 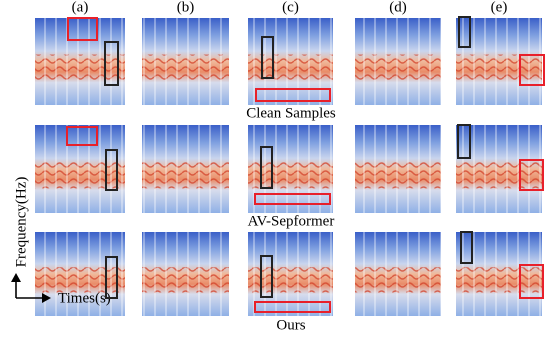 I want to click on y-axis-label: Frequency(Hz), so click(x=21, y=222).